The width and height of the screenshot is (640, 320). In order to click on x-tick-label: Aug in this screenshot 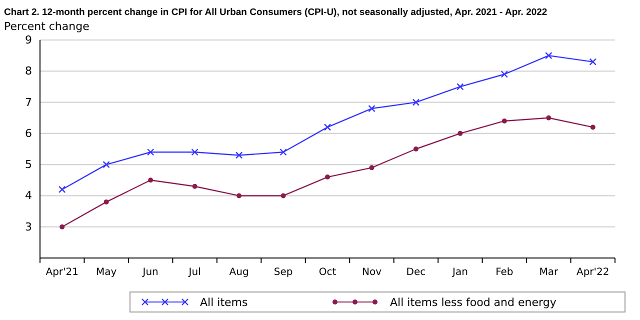, I will do `click(239, 272)`.